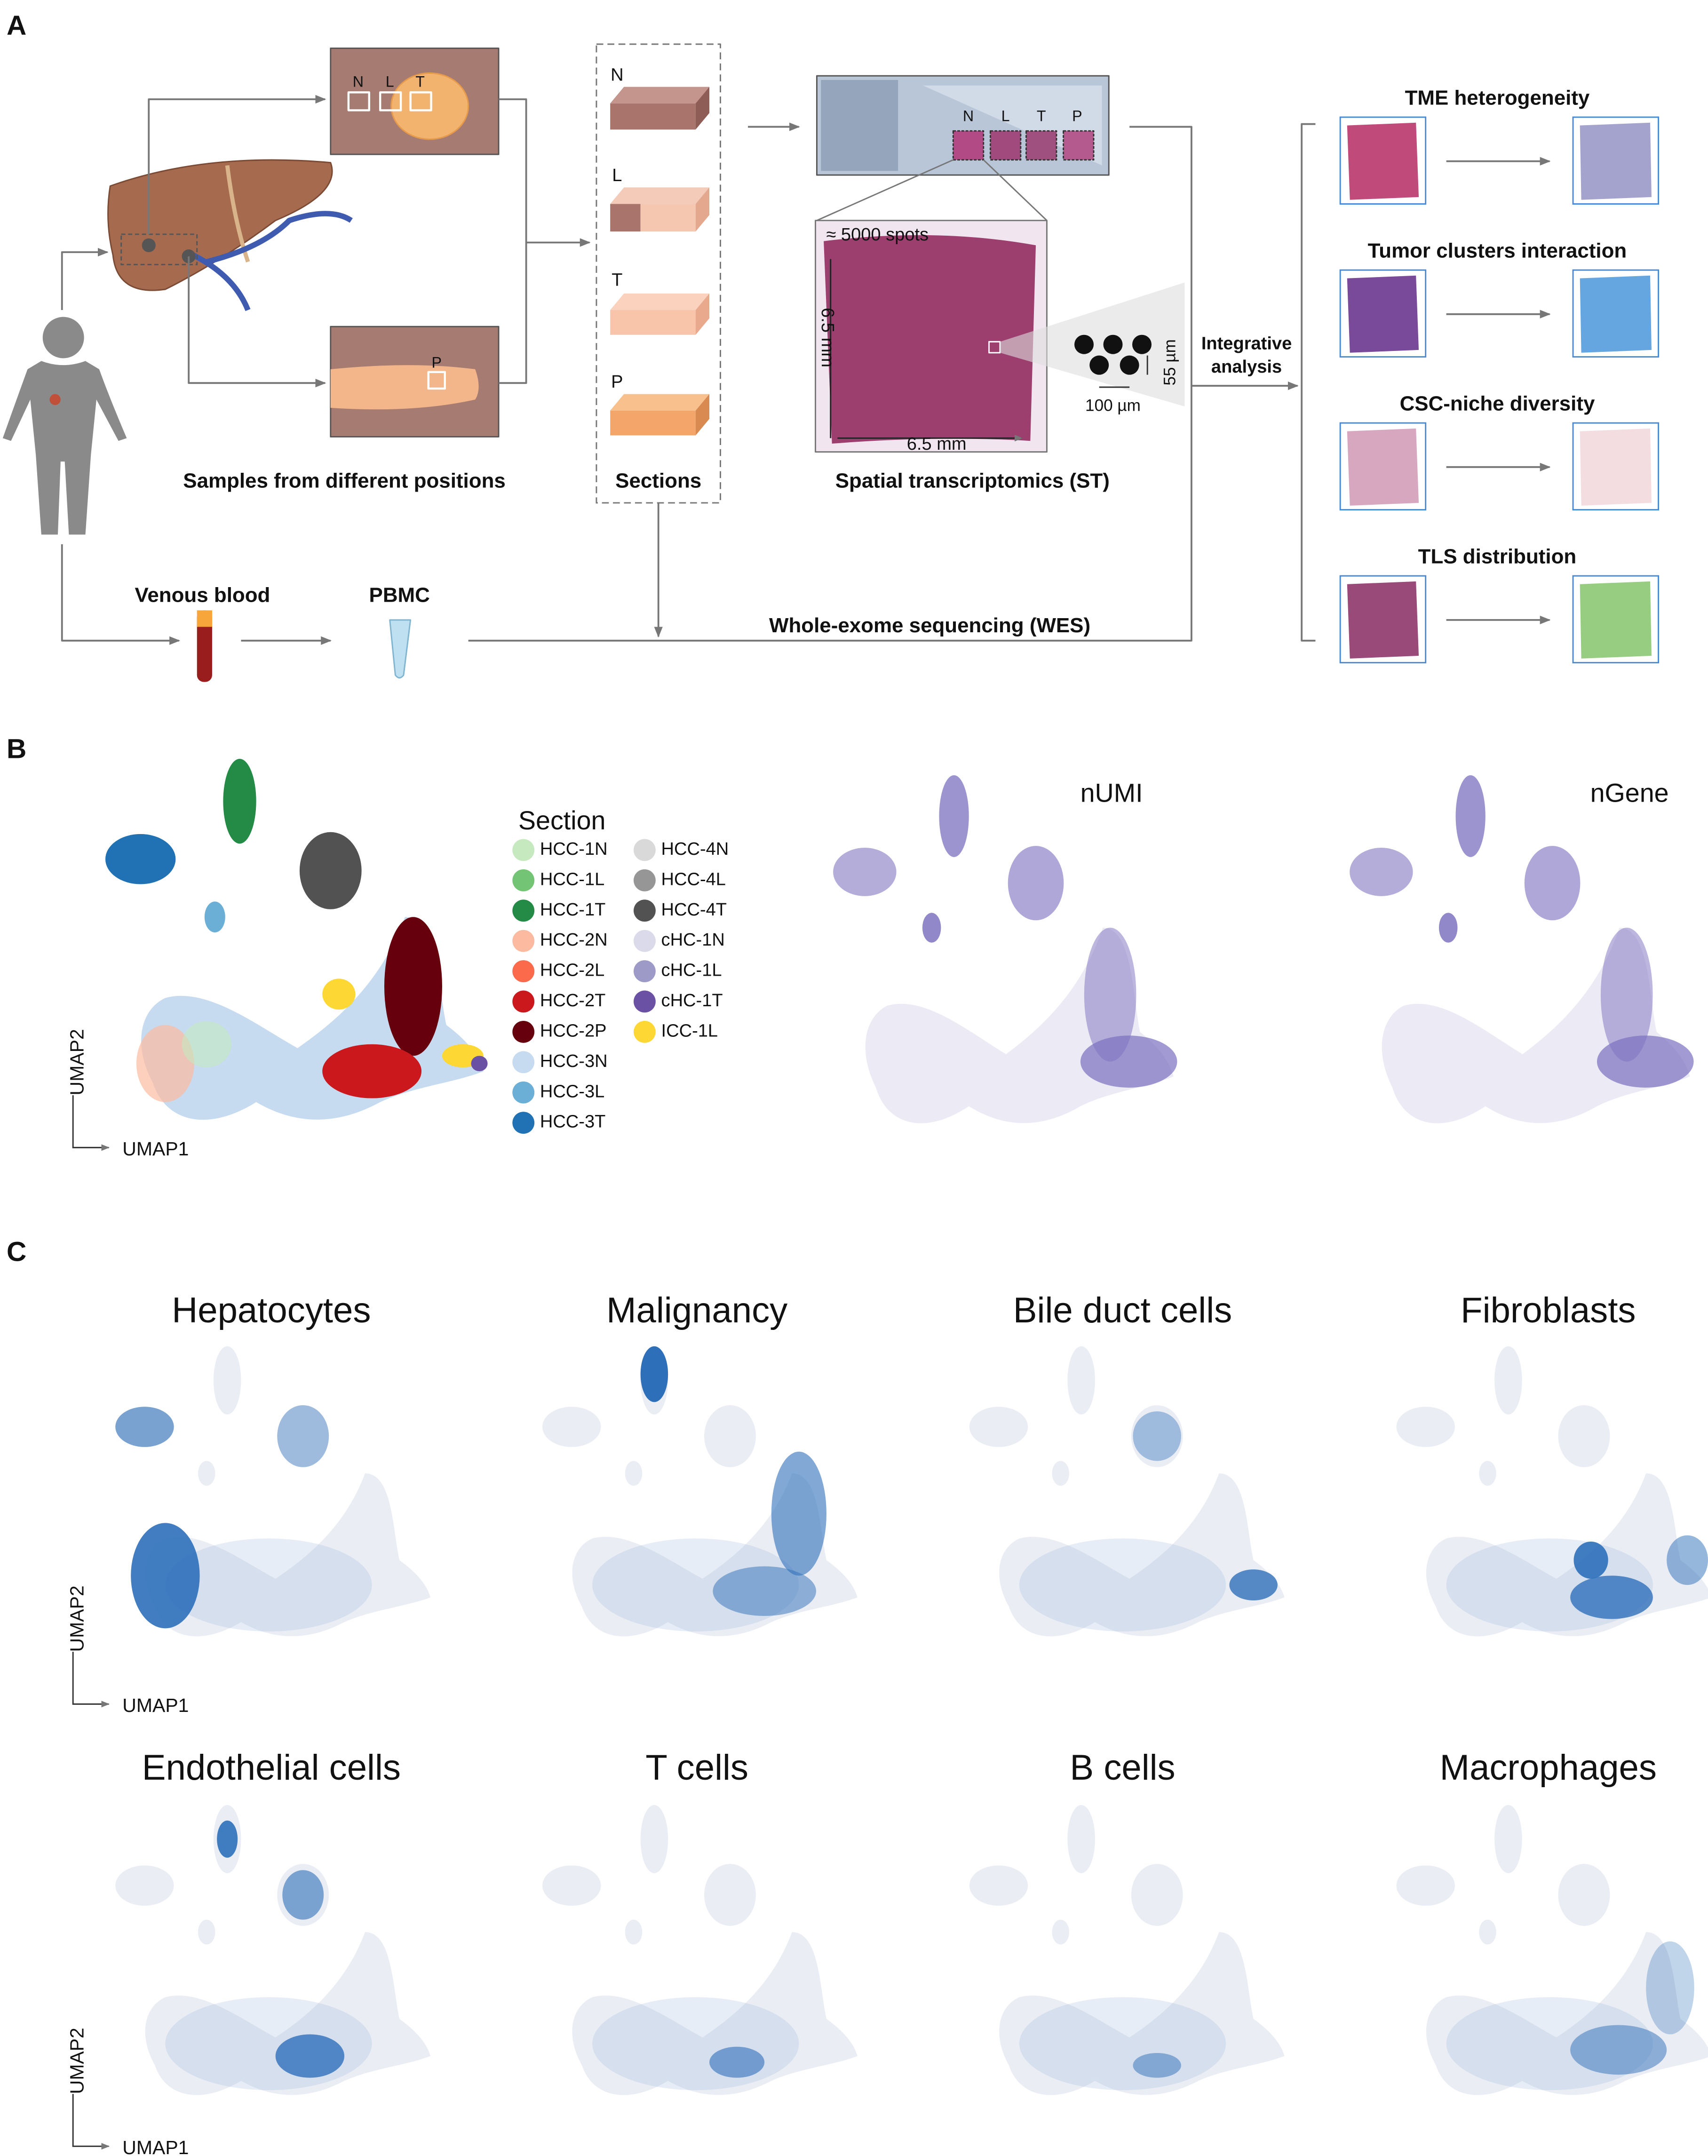 This screenshot has width=1708, height=2156. Describe the element at coordinates (691, 970) in the screenshot. I see `legend-label: cHC-1L` at that location.